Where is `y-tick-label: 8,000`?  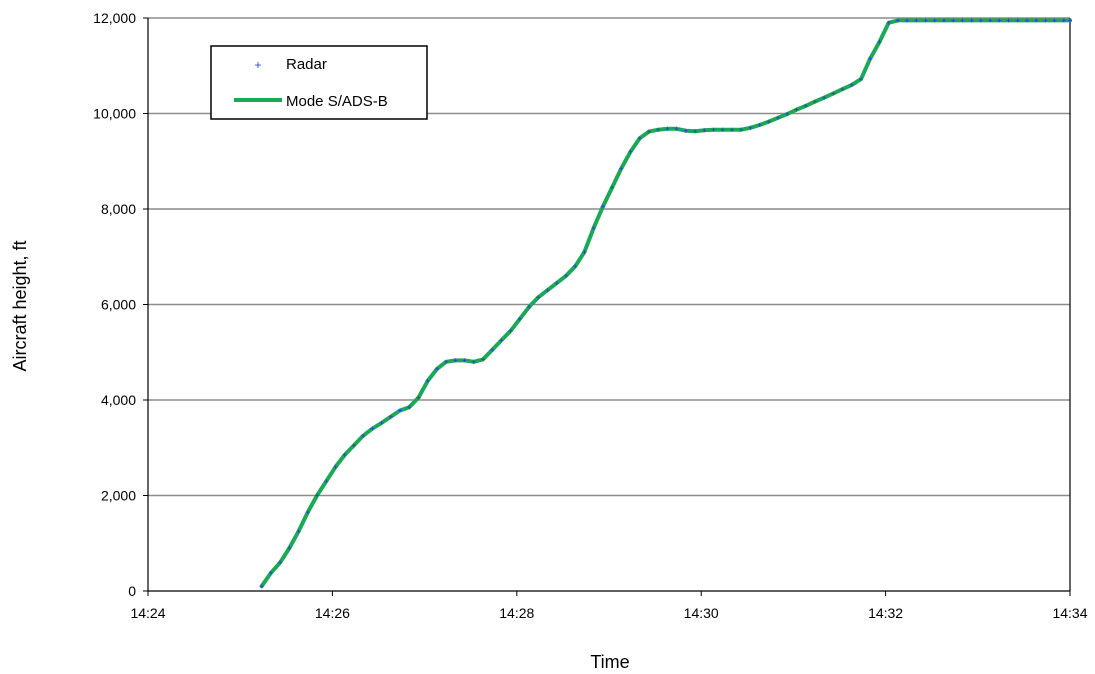
y-tick-label: 8,000 is located at coordinates (118, 209).